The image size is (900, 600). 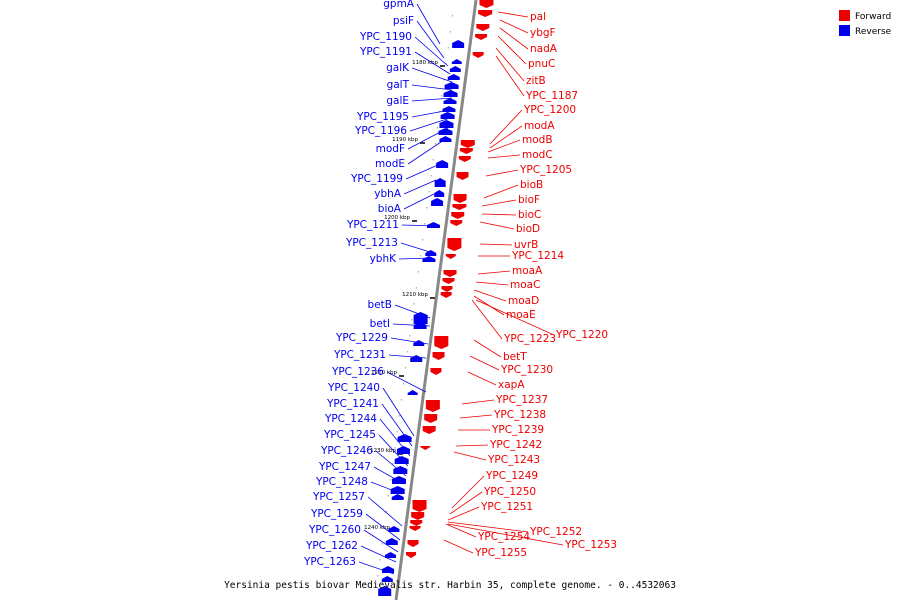 I want to click on reverse-gene-label: YPC_1231, so click(x=359, y=355).